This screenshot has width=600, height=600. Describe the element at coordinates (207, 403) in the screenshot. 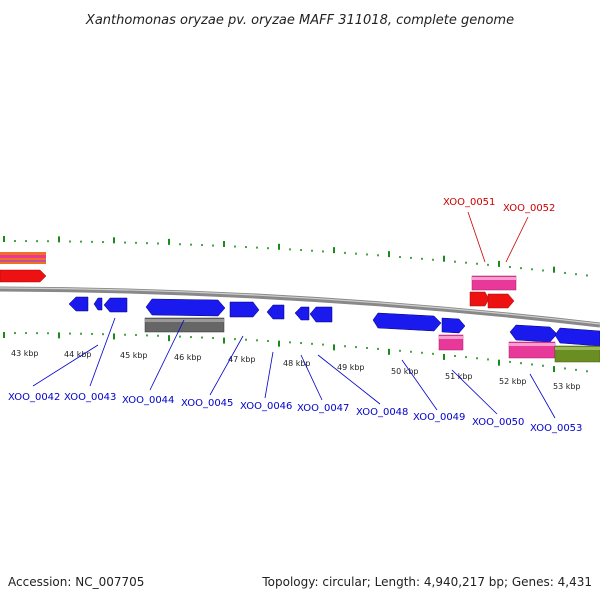

I see `gene-label-XOO_0045: XOO_0045` at that location.